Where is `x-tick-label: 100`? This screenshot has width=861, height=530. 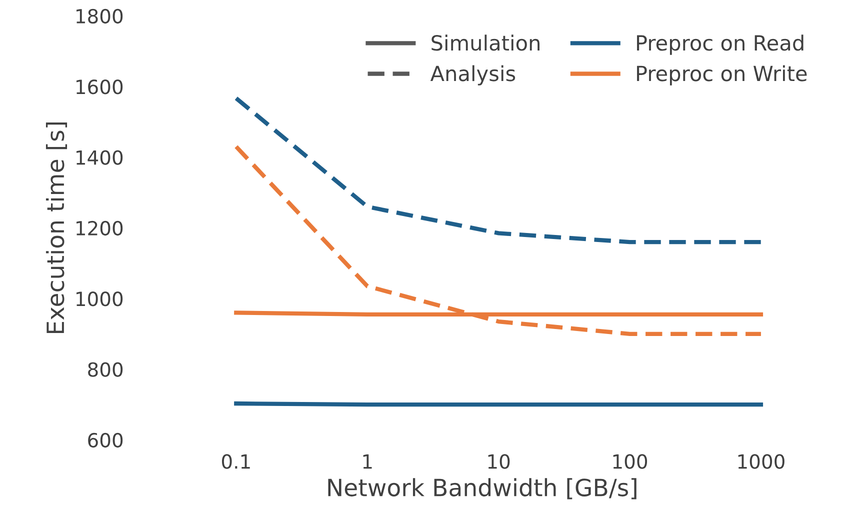 x-tick-label: 100 is located at coordinates (630, 461).